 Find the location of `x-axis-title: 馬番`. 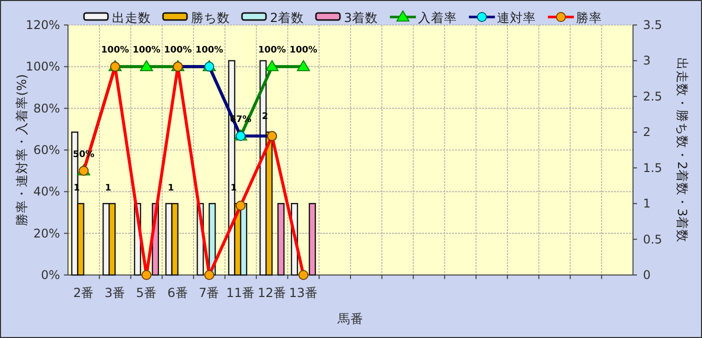

x-axis-title: 馬番 is located at coordinates (350, 318).